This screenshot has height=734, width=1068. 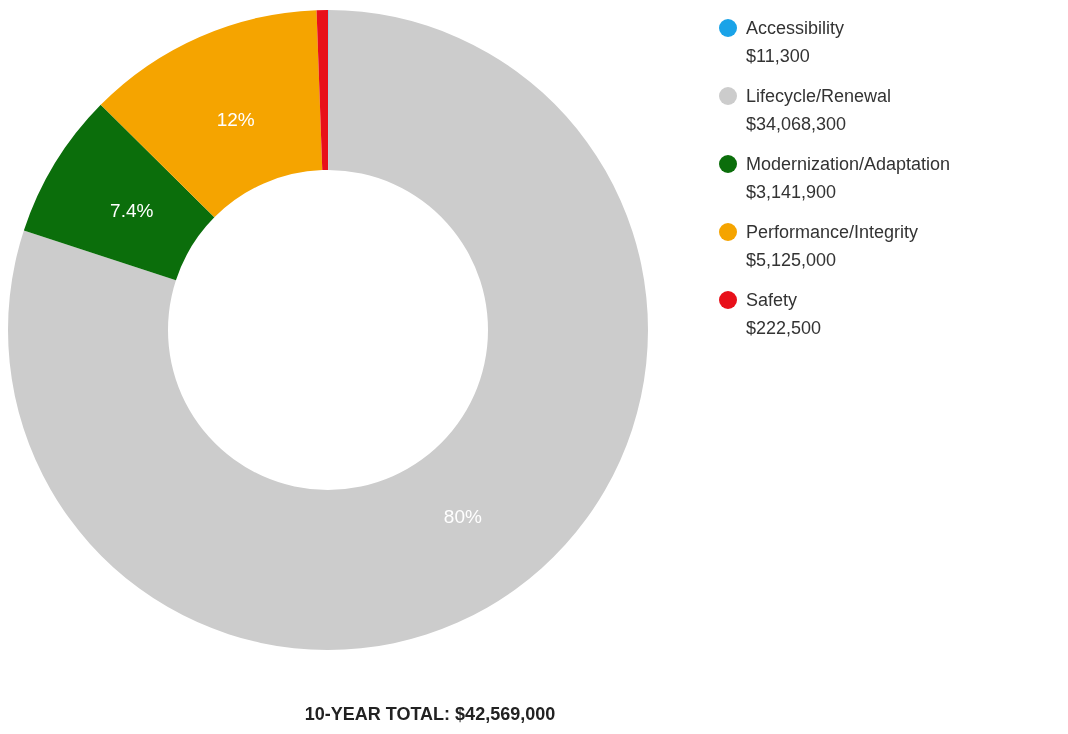 What do you see at coordinates (848, 178) in the screenshot?
I see `legend-label: Modernization/Adaptation $3,141,900` at bounding box center [848, 178].